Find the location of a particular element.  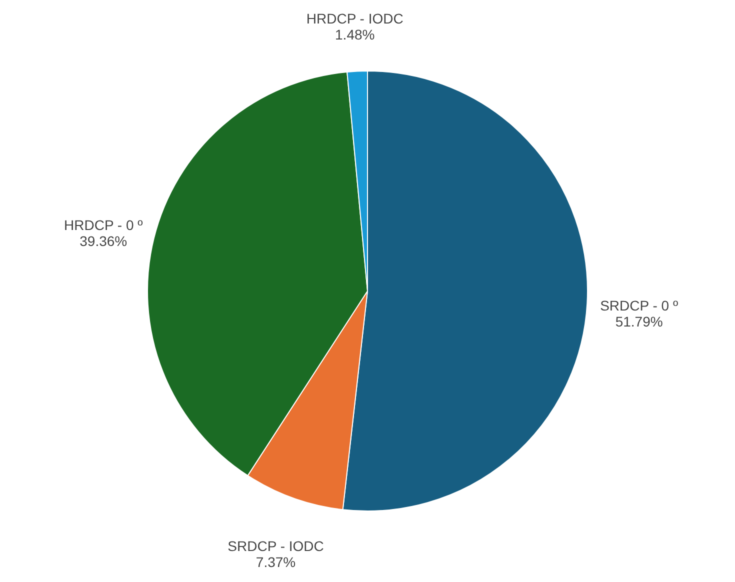

data-label: 39.36% is located at coordinates (104, 241).